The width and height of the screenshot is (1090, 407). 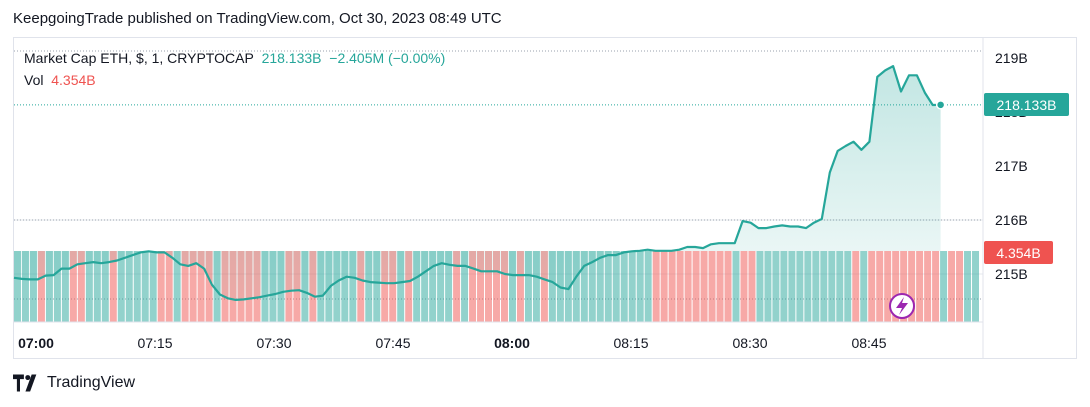 I want to click on y-tick-label: 217B, so click(x=1011, y=166).